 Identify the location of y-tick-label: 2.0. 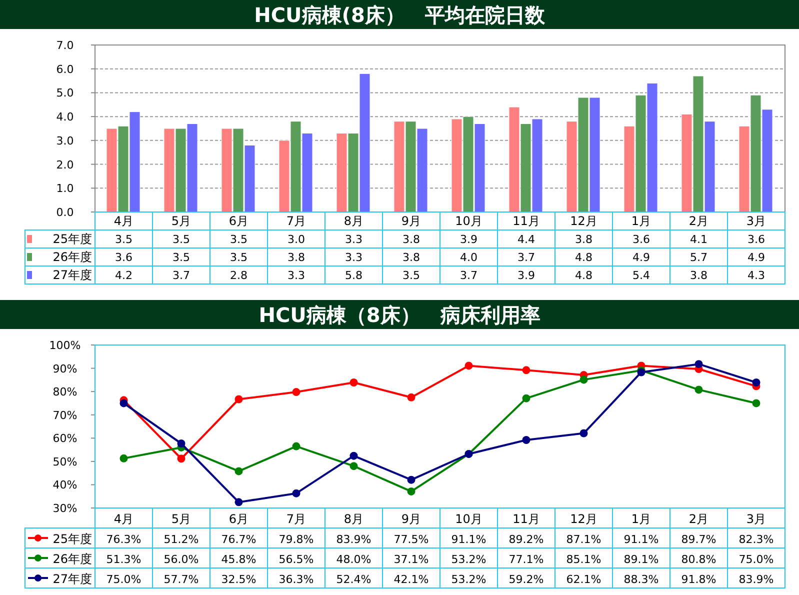
(65, 165).